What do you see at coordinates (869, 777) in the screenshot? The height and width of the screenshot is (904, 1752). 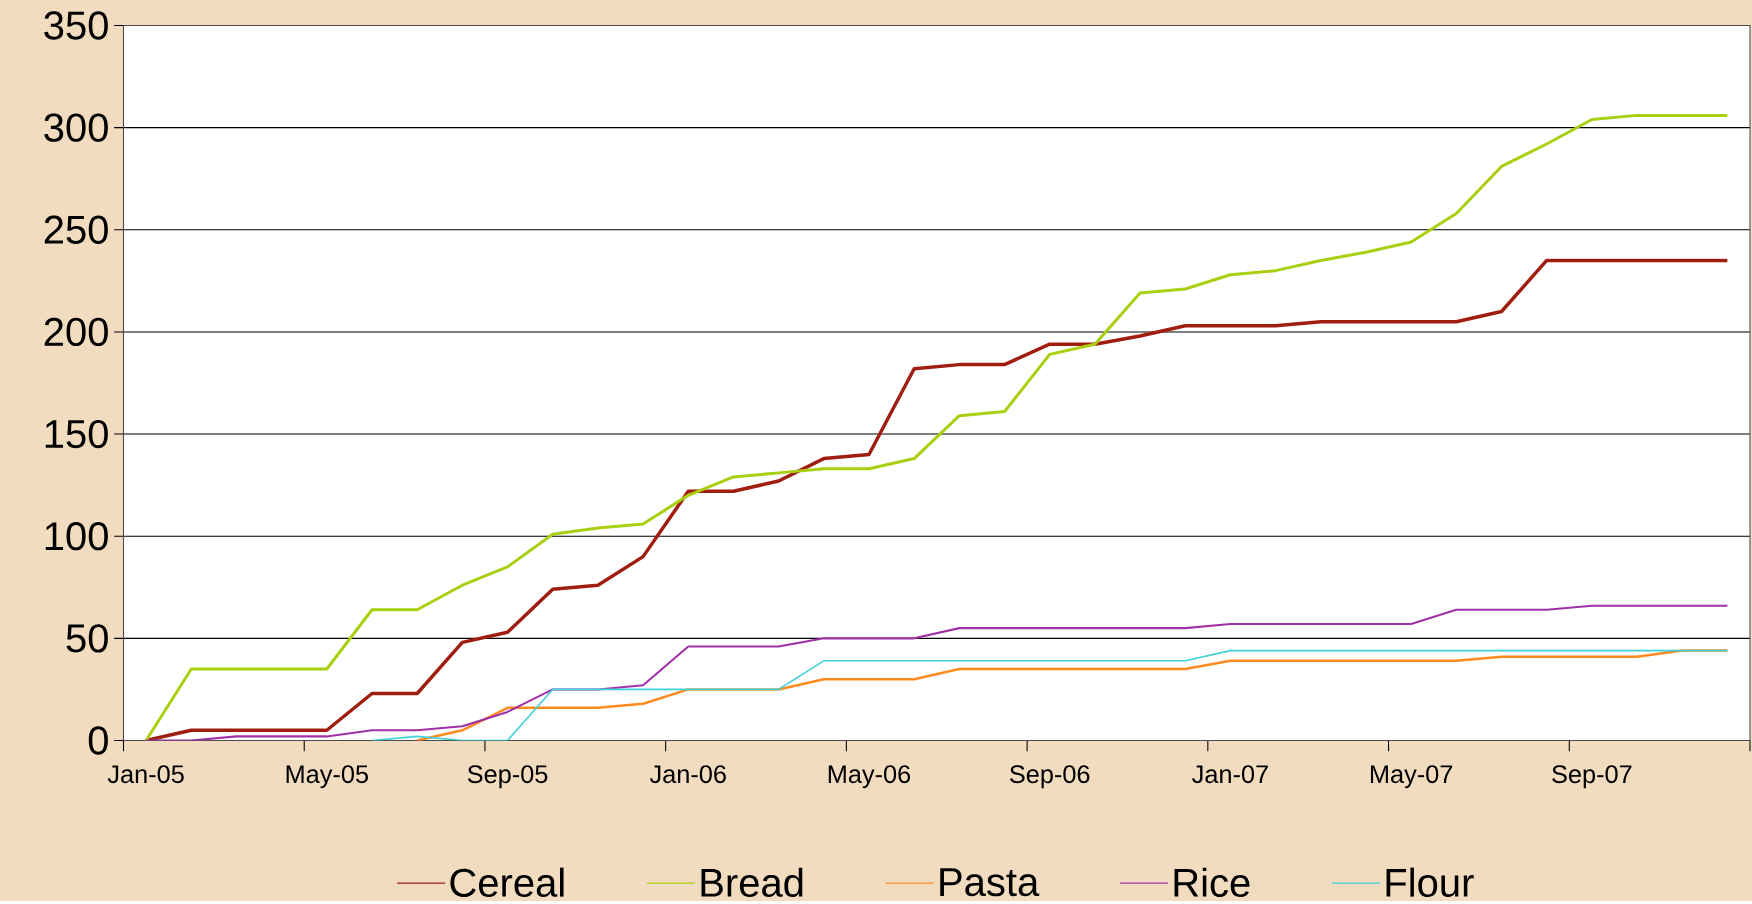 I see `x-tick-label: May-06` at bounding box center [869, 777].